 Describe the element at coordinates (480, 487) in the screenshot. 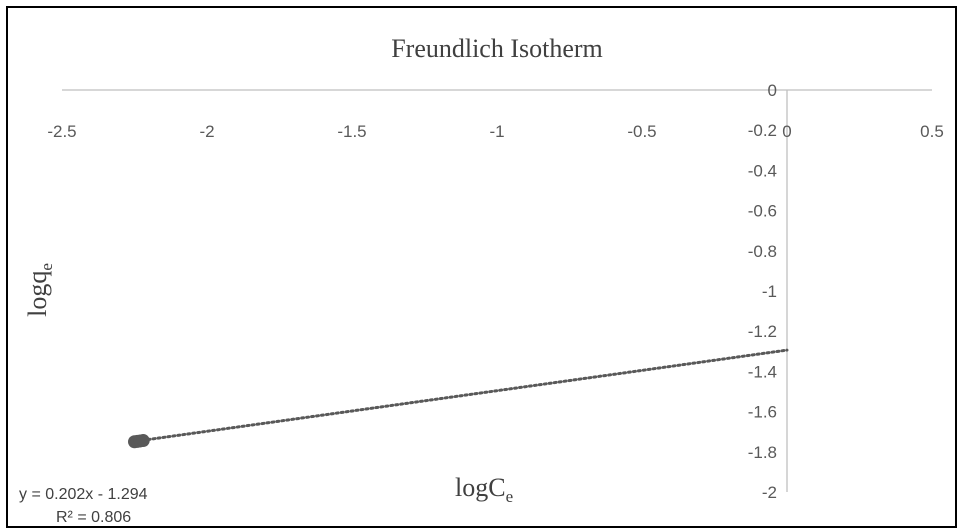

I see `x-axis-label-main: logC` at that location.